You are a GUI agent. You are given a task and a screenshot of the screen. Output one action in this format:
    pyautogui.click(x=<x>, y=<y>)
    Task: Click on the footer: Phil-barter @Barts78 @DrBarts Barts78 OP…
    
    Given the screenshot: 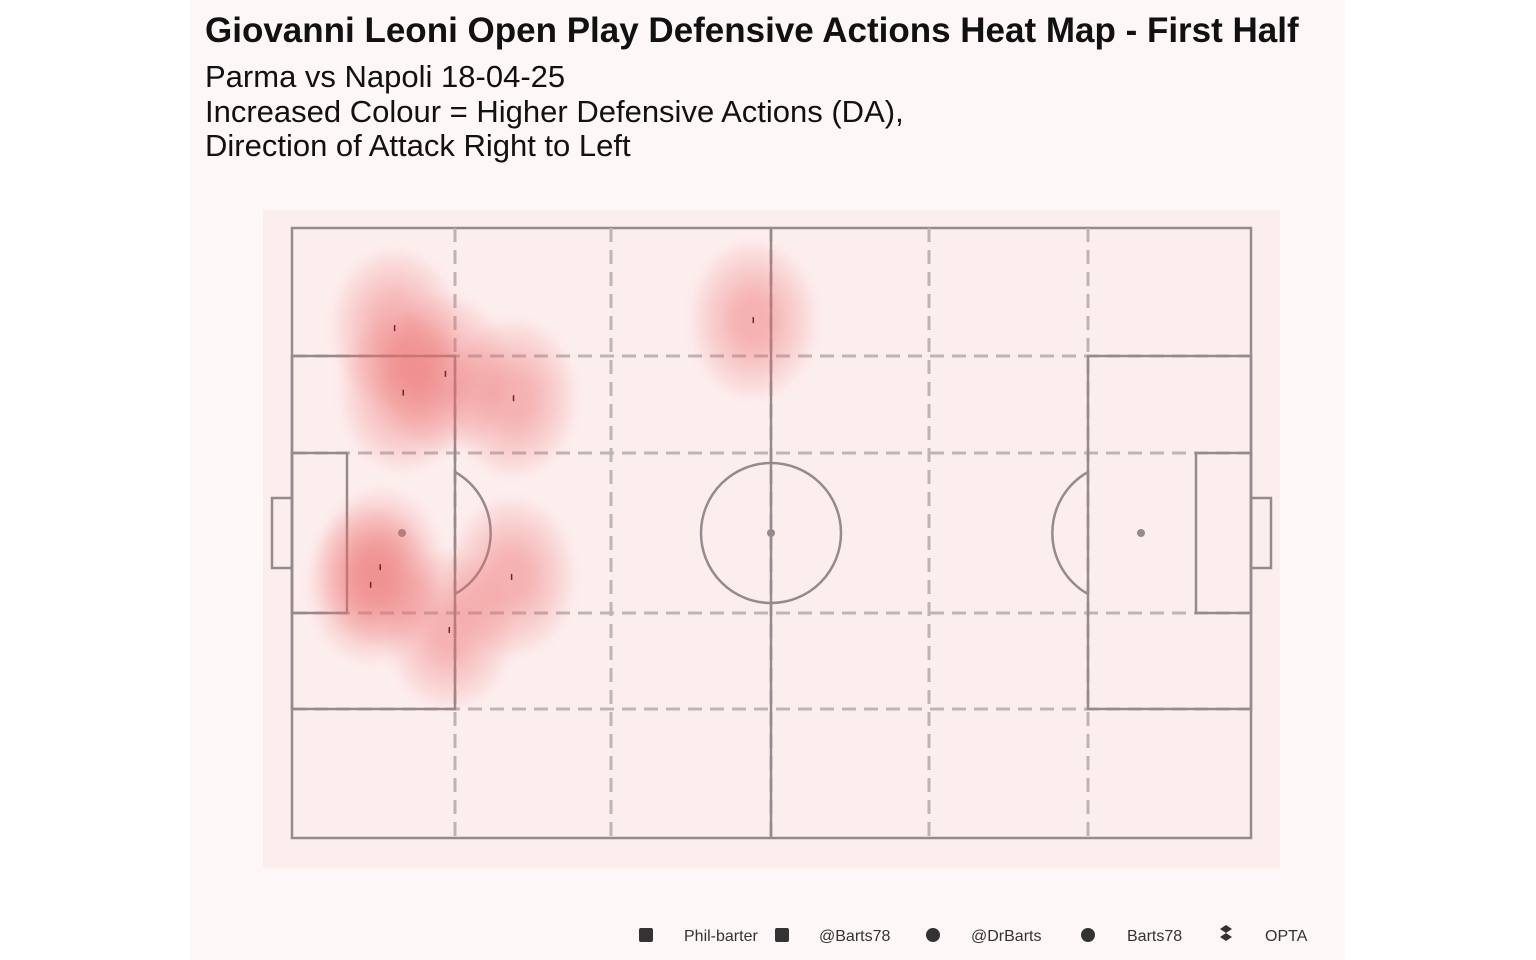 What is the action you would take?
    pyautogui.click(x=973, y=935)
    